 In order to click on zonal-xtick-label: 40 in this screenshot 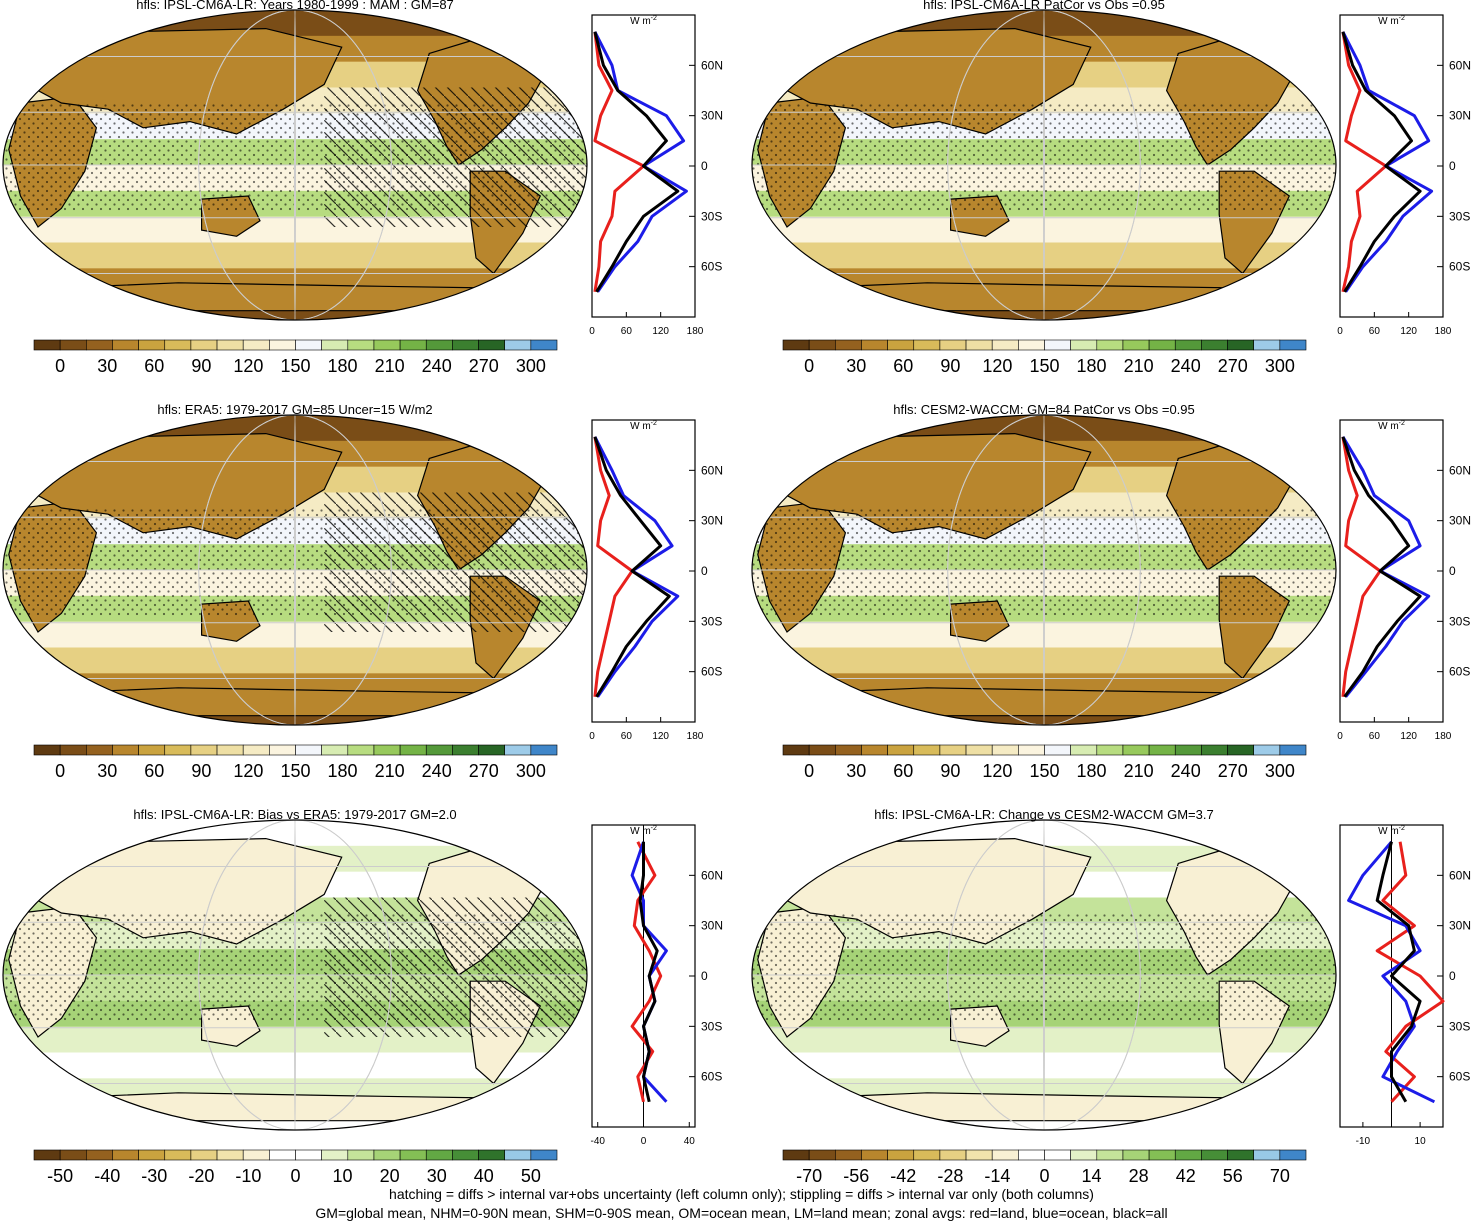, I will do `click(690, 1141)`.